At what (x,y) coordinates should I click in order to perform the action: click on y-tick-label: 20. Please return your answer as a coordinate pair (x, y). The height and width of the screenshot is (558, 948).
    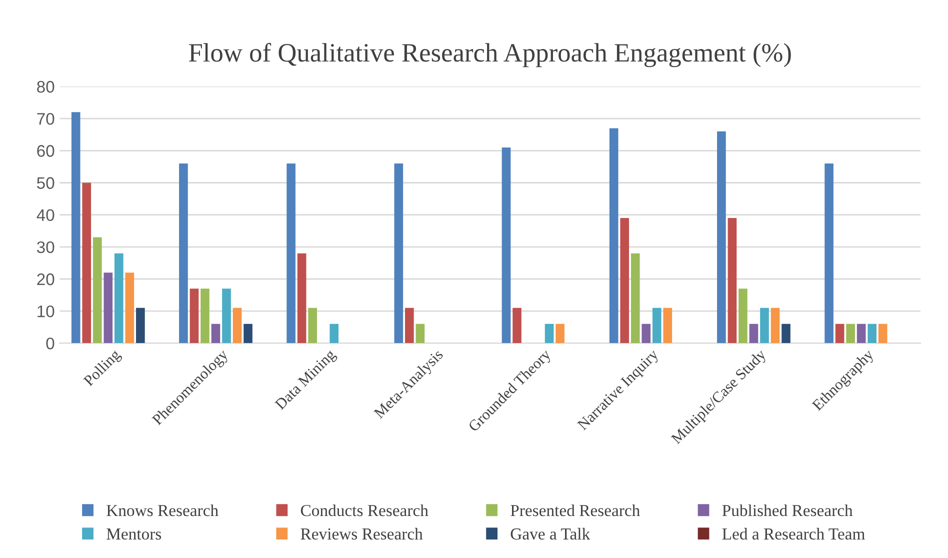
    Looking at the image, I should click on (45, 279).